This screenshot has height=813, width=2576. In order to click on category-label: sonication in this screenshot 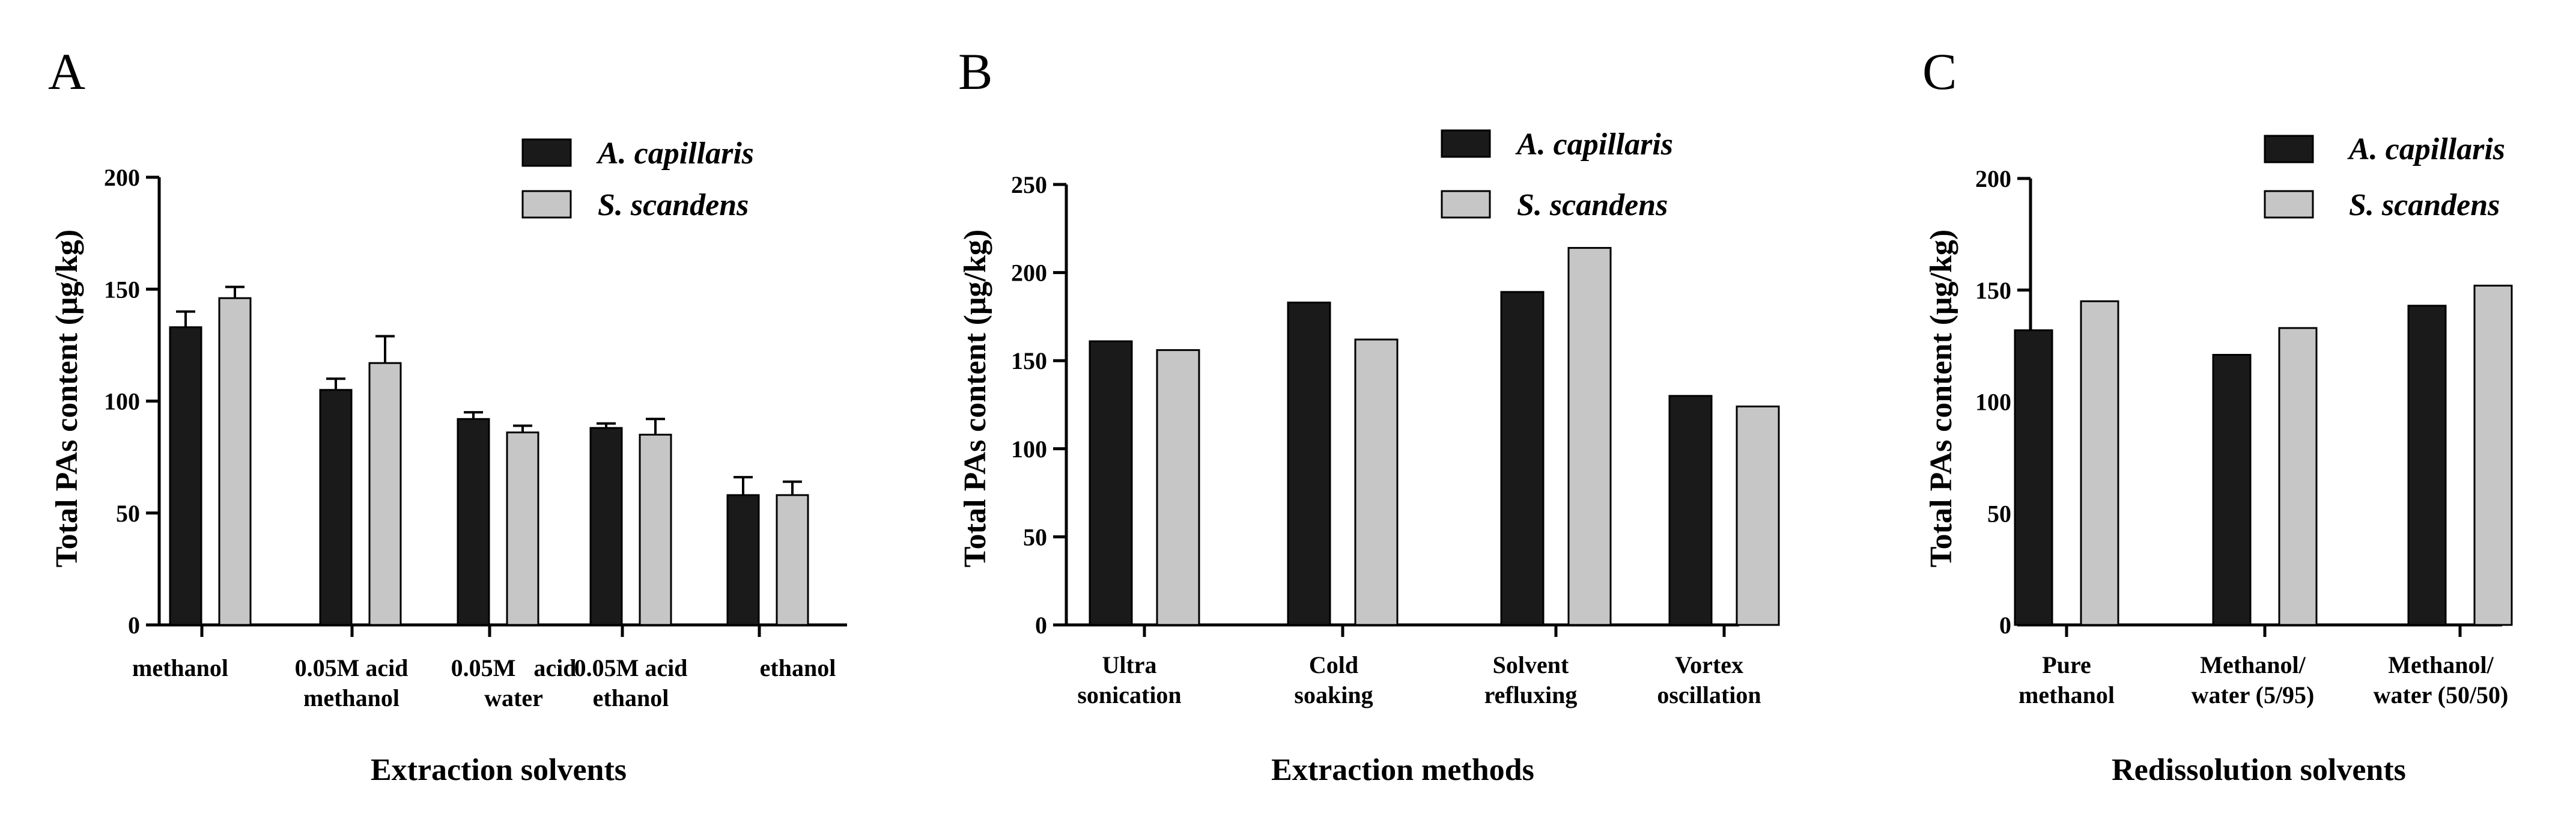, I will do `click(1129, 694)`.